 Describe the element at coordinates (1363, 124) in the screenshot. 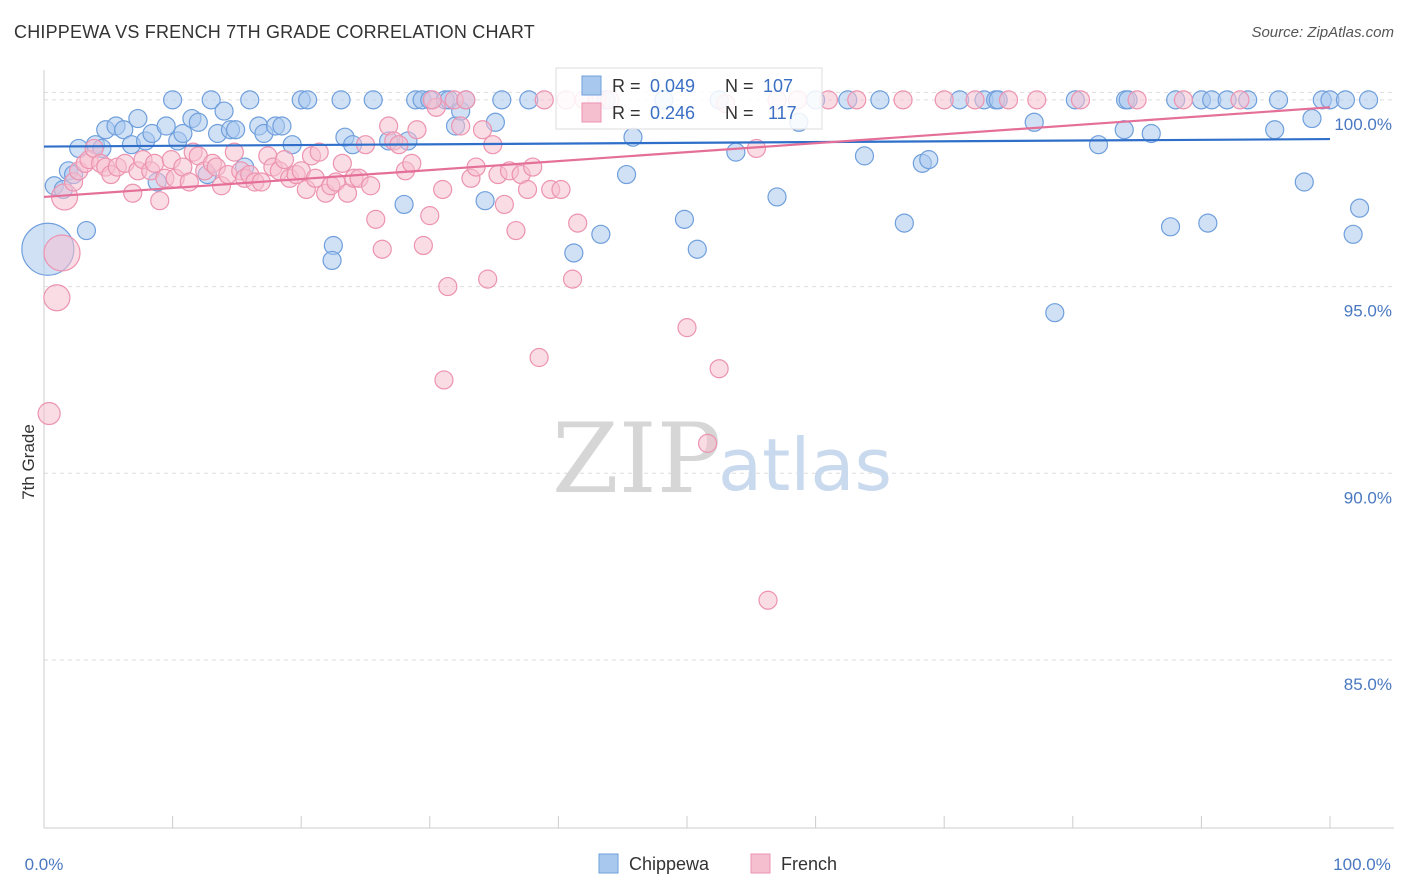

I see `y-tick-label: 100.0%` at that location.